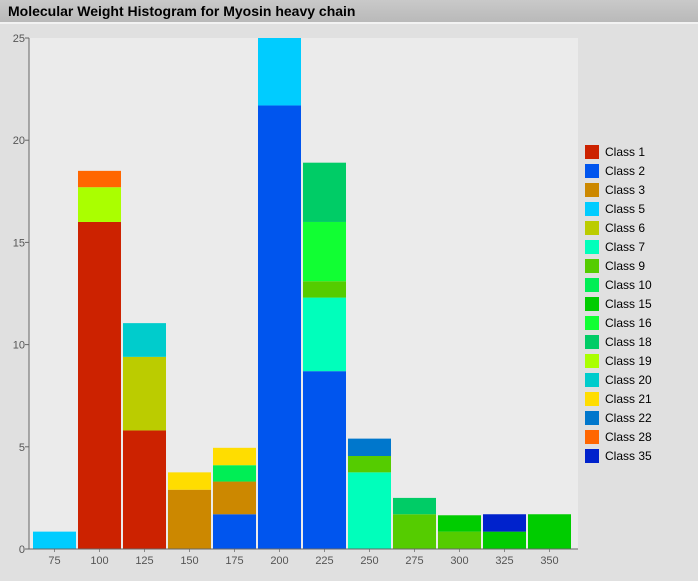  Describe the element at coordinates (22, 550) in the screenshot. I see `y-tick-label: 0` at that location.